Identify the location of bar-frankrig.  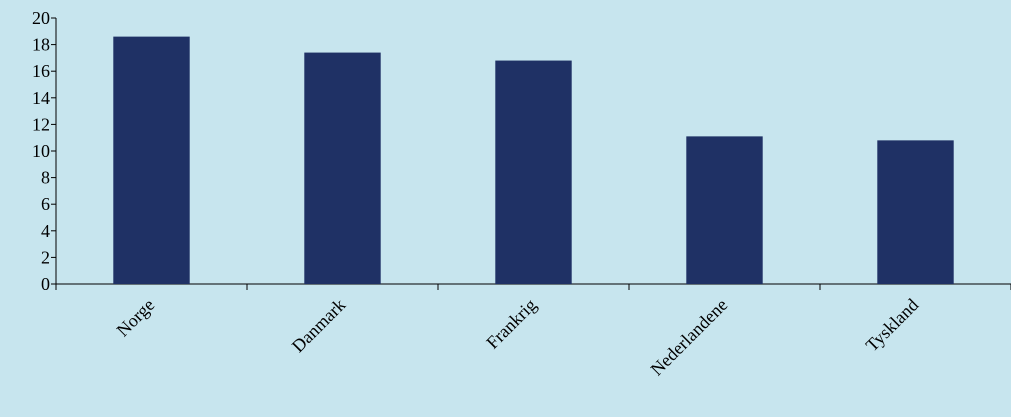
(533, 172).